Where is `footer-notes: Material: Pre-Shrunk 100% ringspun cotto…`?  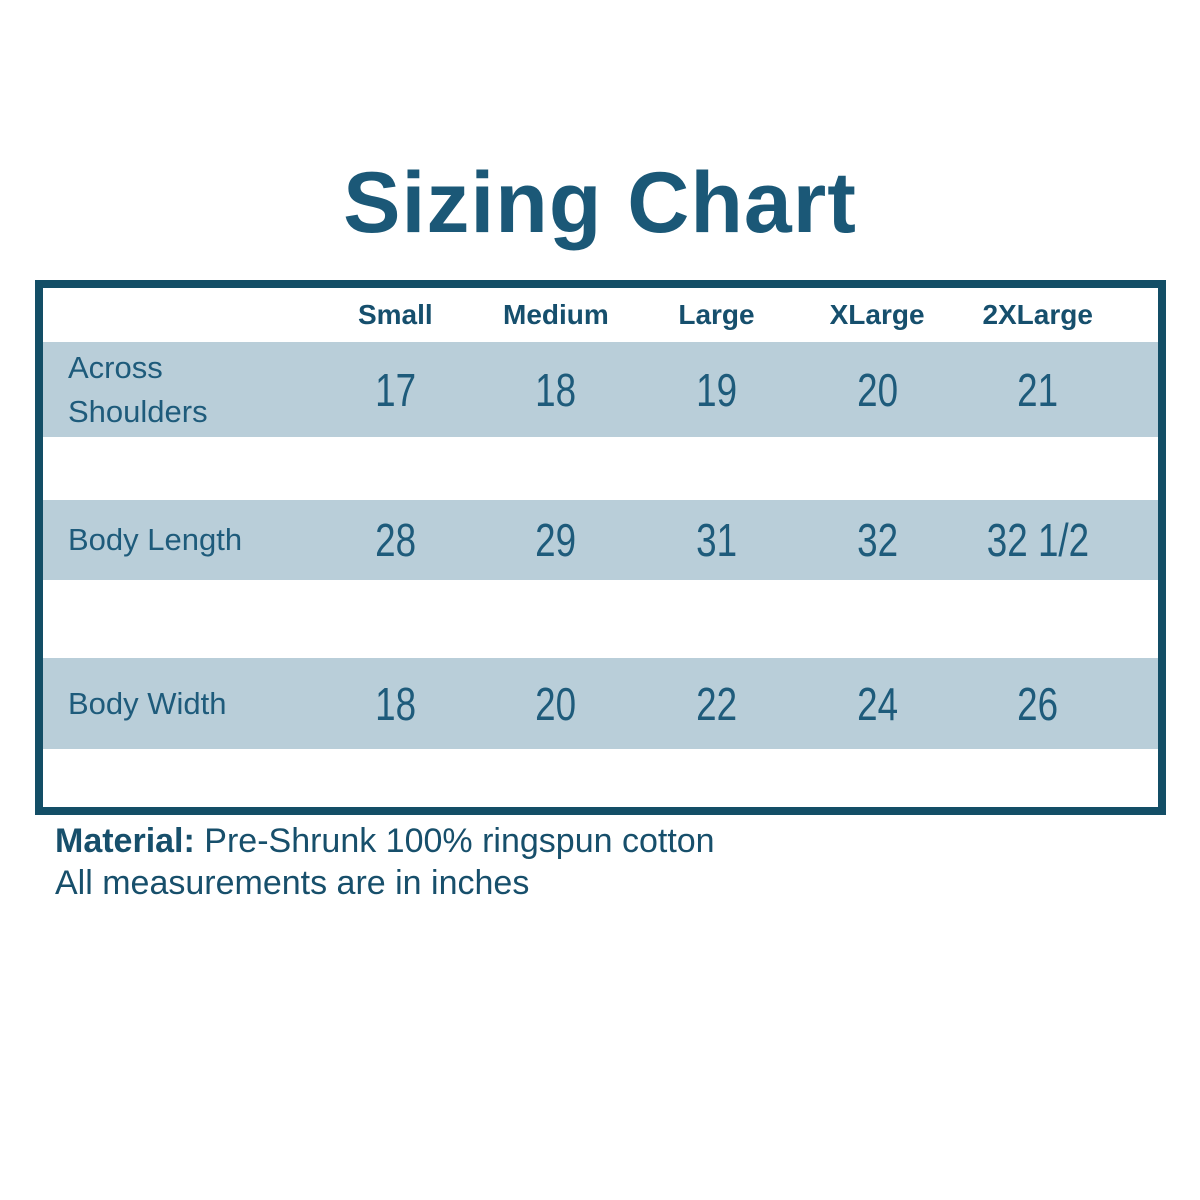 footer-notes: Material: Pre-Shrunk 100% ringspun cotto… is located at coordinates (385, 862).